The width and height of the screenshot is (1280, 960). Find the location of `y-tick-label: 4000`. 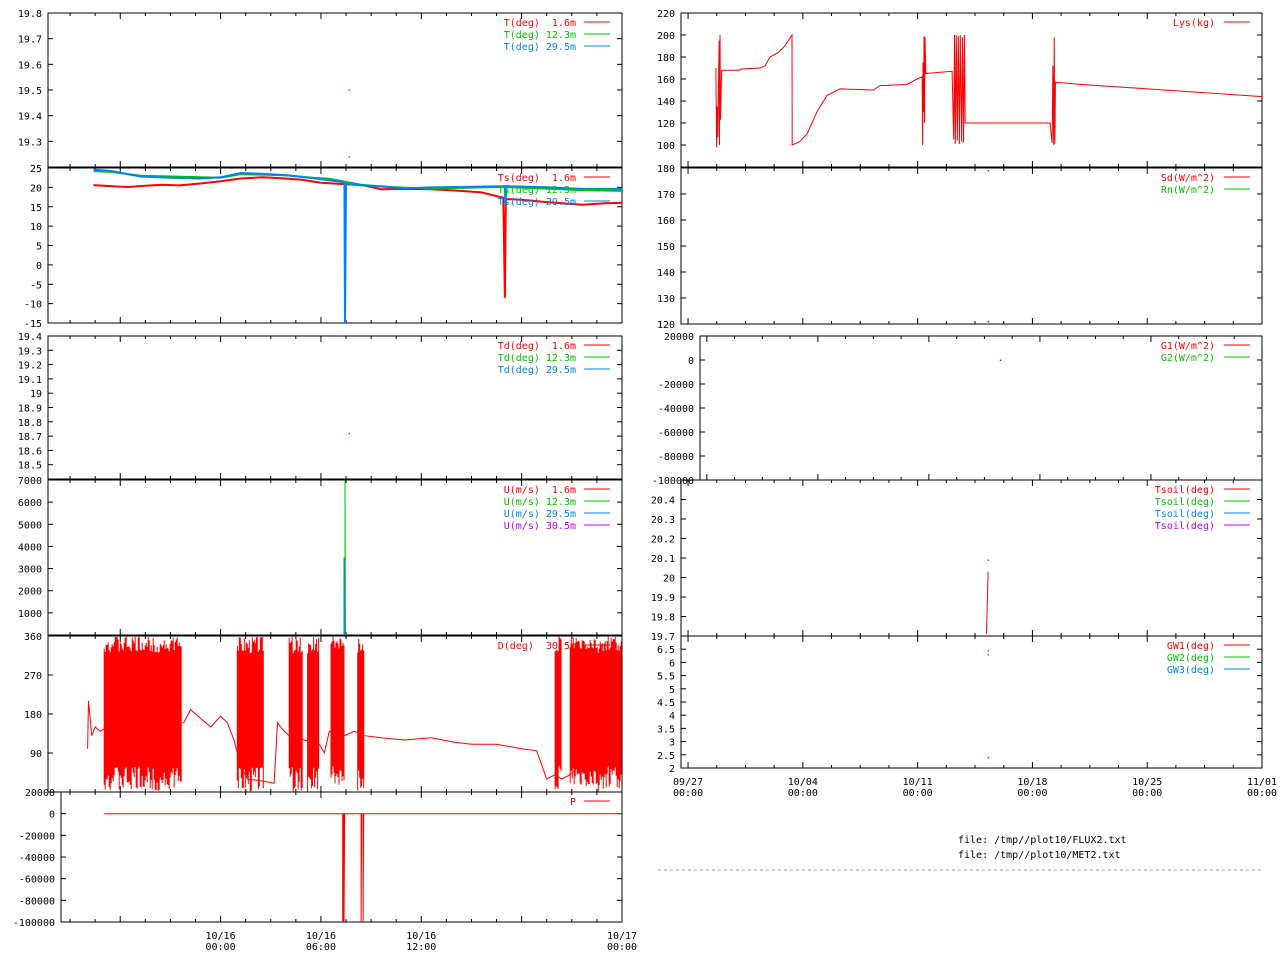

y-tick-label: 4000 is located at coordinates (30, 547).